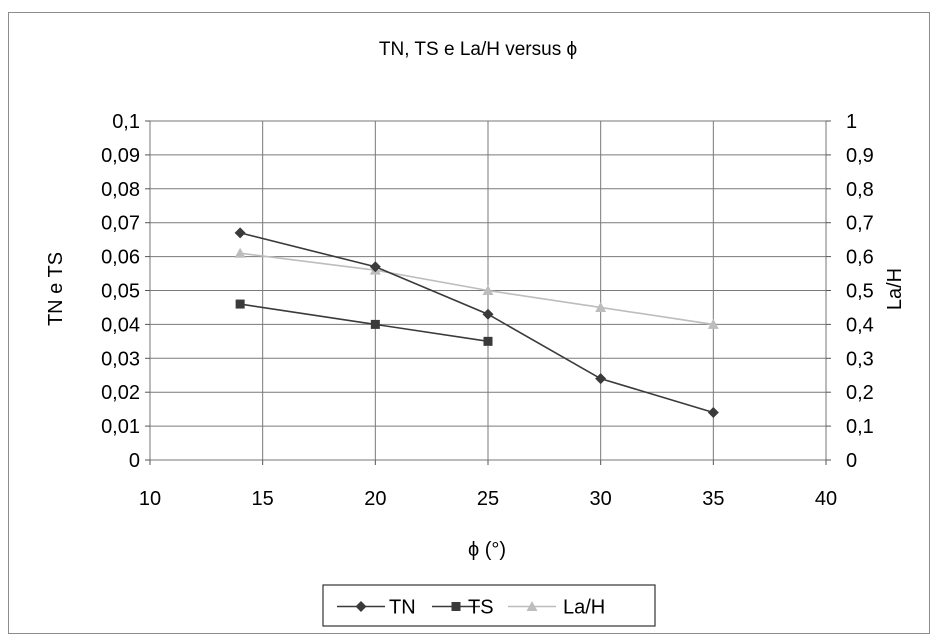  I want to click on legend-marker-tn, so click(361, 606).